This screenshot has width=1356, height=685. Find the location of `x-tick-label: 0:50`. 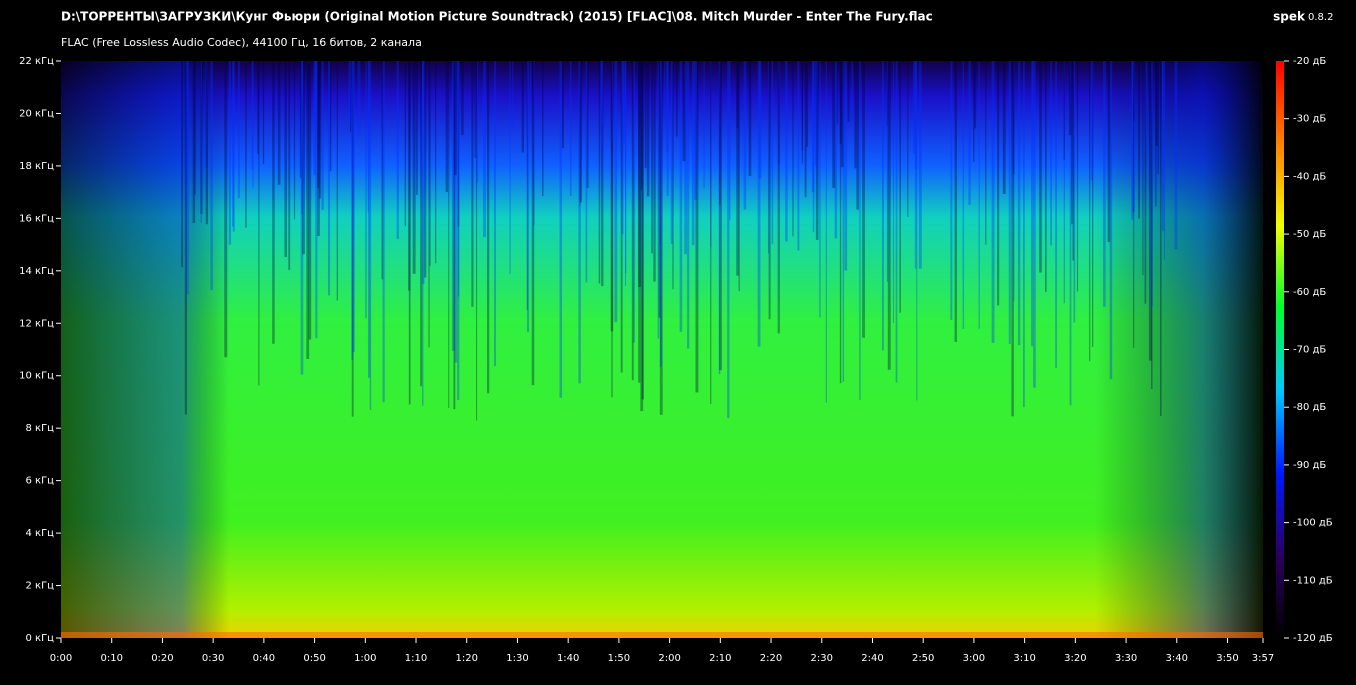

x-tick-label: 0:50 is located at coordinates (314, 658).